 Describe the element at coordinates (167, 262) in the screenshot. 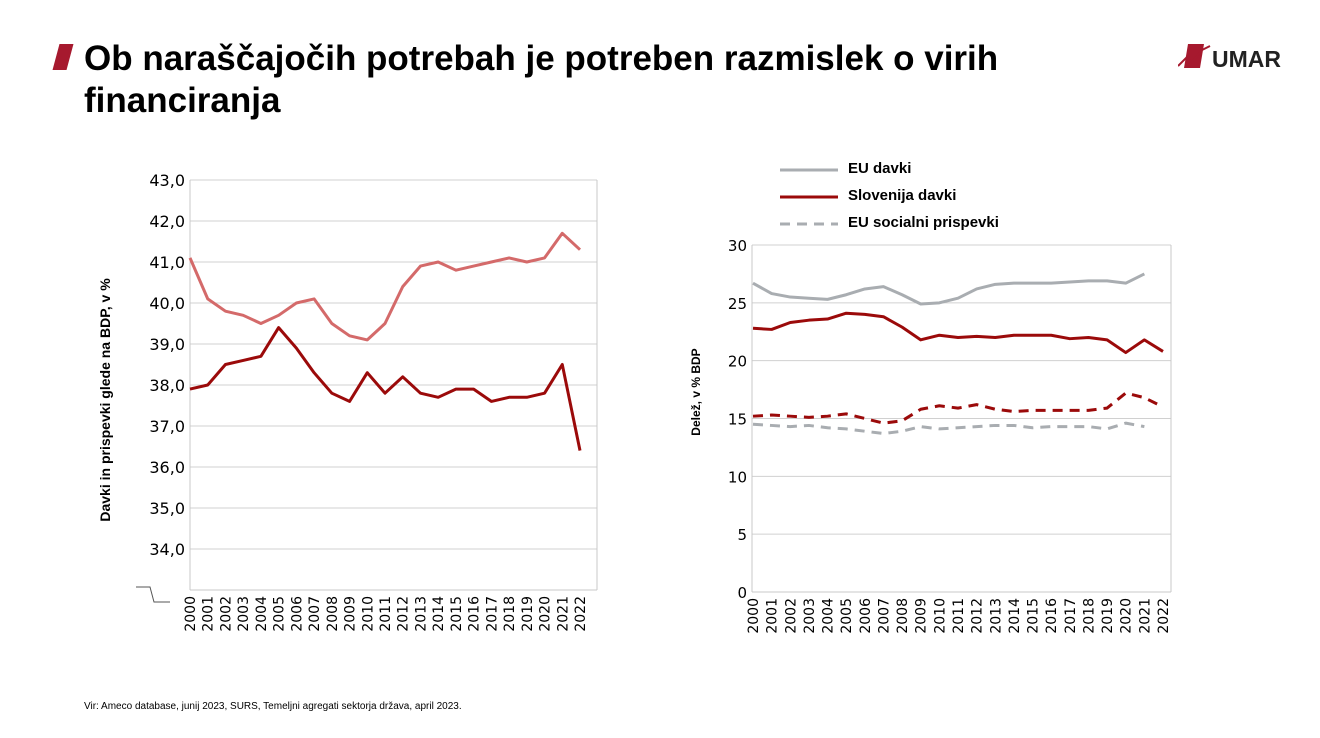

I see `y-tick-label: 41,0` at that location.